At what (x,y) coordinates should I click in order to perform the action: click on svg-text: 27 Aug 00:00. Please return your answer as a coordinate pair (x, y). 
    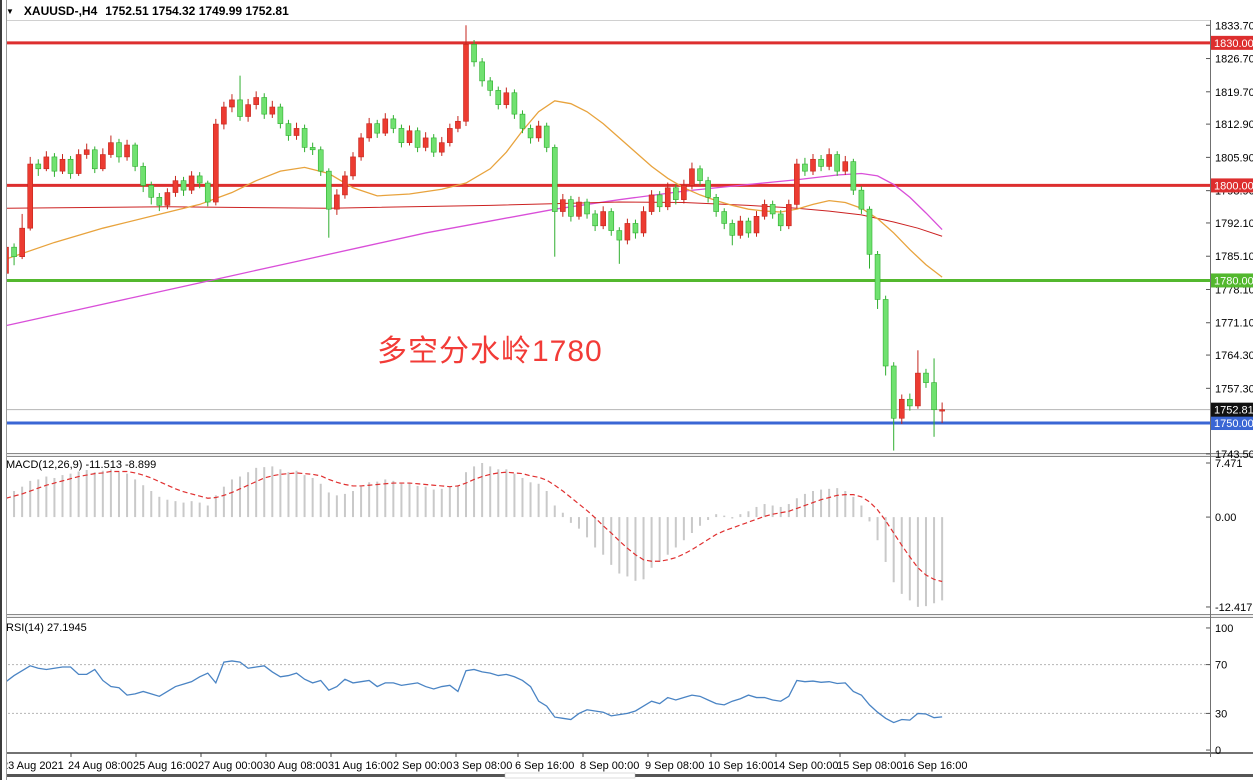
    Looking at the image, I should click on (230, 766).